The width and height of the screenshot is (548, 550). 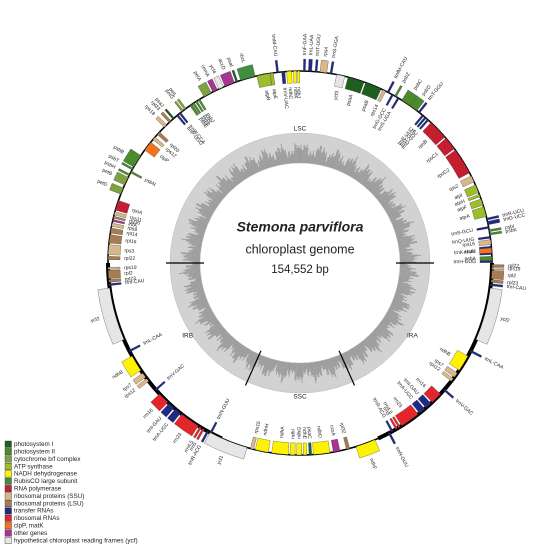 I want to click on gene-label: trnS-GCU, so click(x=462, y=233).